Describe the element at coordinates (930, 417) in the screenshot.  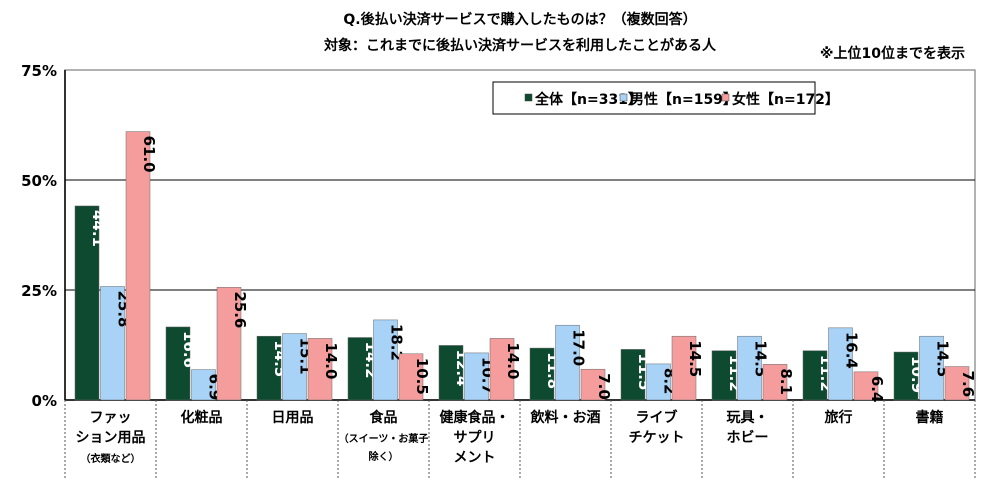
I see `x-tick-label: 書籍` at that location.